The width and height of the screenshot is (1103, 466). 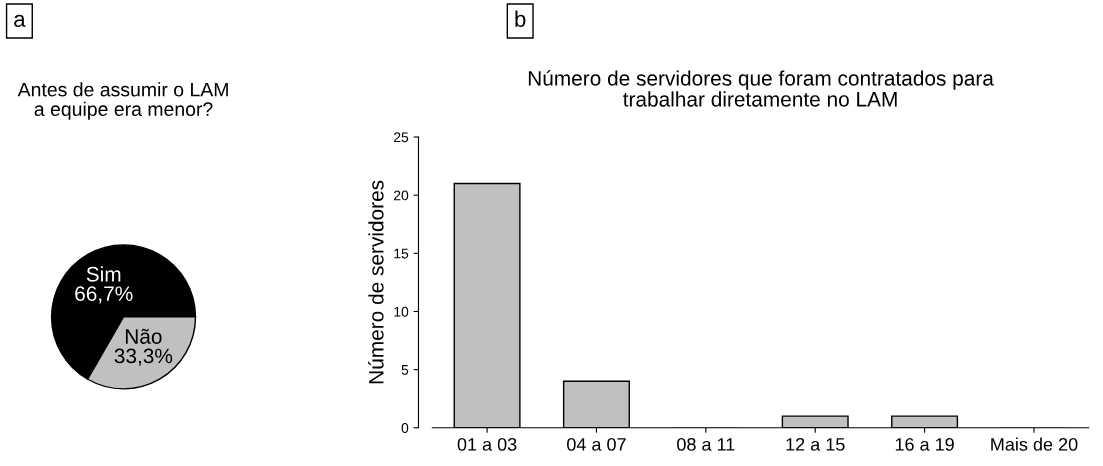 I want to click on text: a, so click(x=20, y=20).